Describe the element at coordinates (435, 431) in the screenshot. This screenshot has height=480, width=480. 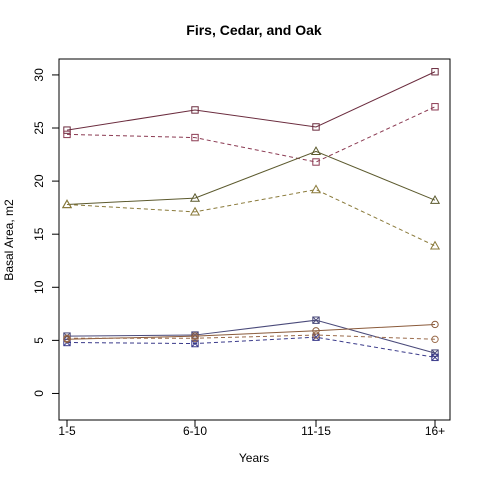
I see `x-tick-label: 16+` at that location.